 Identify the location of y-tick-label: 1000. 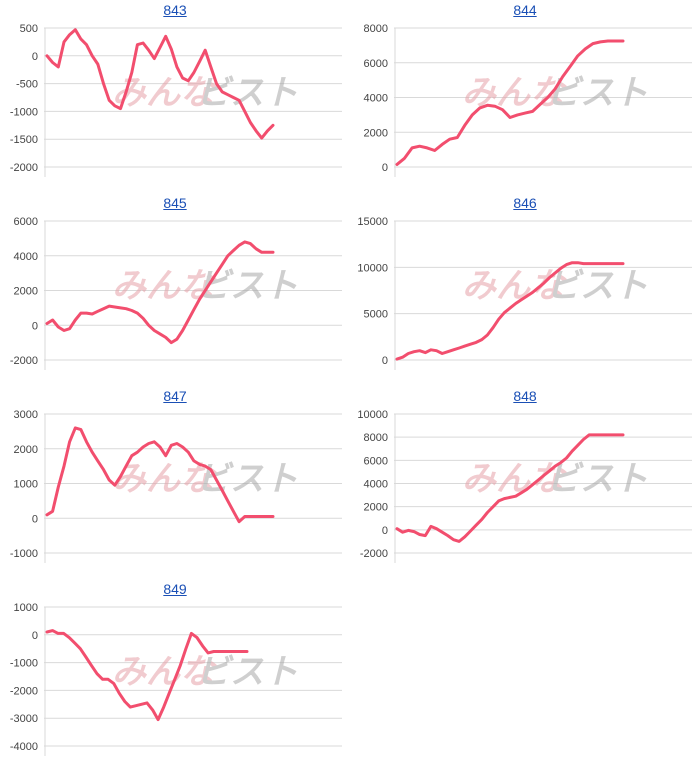
(26, 485).